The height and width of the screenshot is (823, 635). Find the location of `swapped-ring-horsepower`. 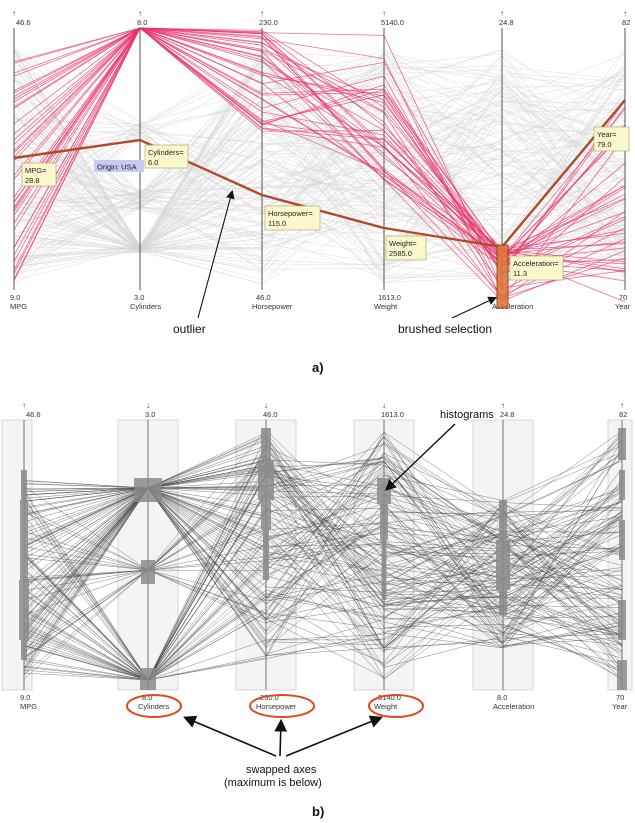

swapped-ring-horsepower is located at coordinates (282, 706).